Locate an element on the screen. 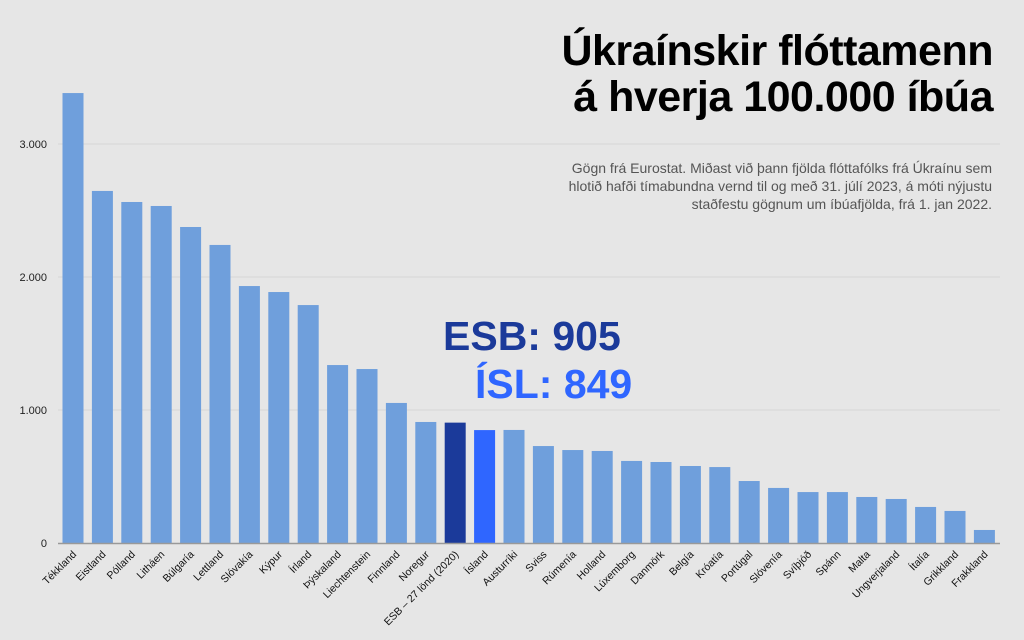 The height and width of the screenshot is (640, 1024). title-line-2: á hverja 100.000 íbúa is located at coordinates (783, 97).